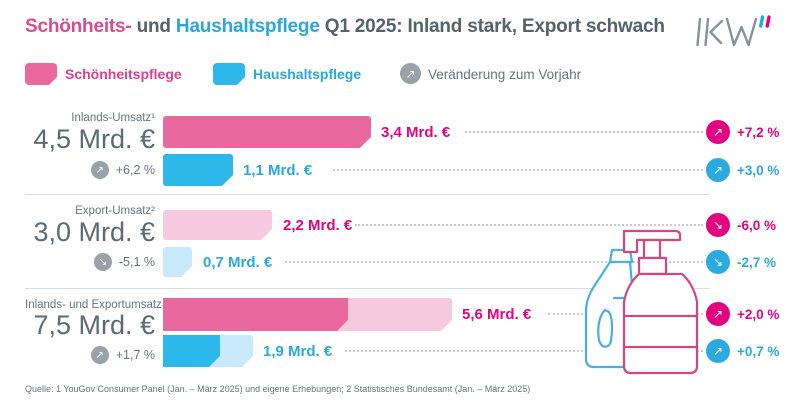  What do you see at coordinates (718, 170) in the screenshot?
I see `badge-inland-household: ↗` at bounding box center [718, 170].